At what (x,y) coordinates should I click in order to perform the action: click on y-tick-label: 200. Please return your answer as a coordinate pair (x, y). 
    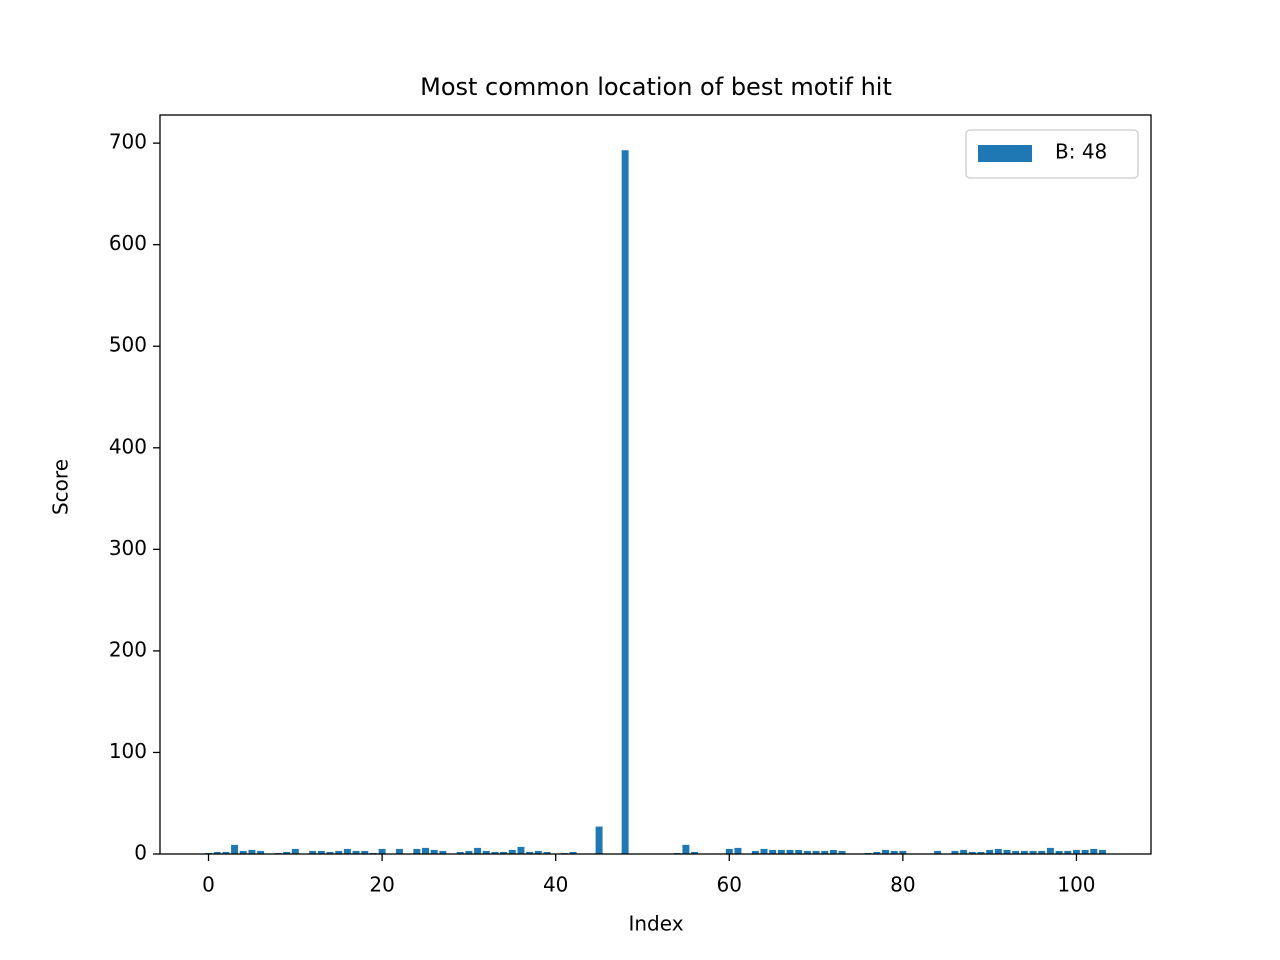
    Looking at the image, I should click on (128, 649).